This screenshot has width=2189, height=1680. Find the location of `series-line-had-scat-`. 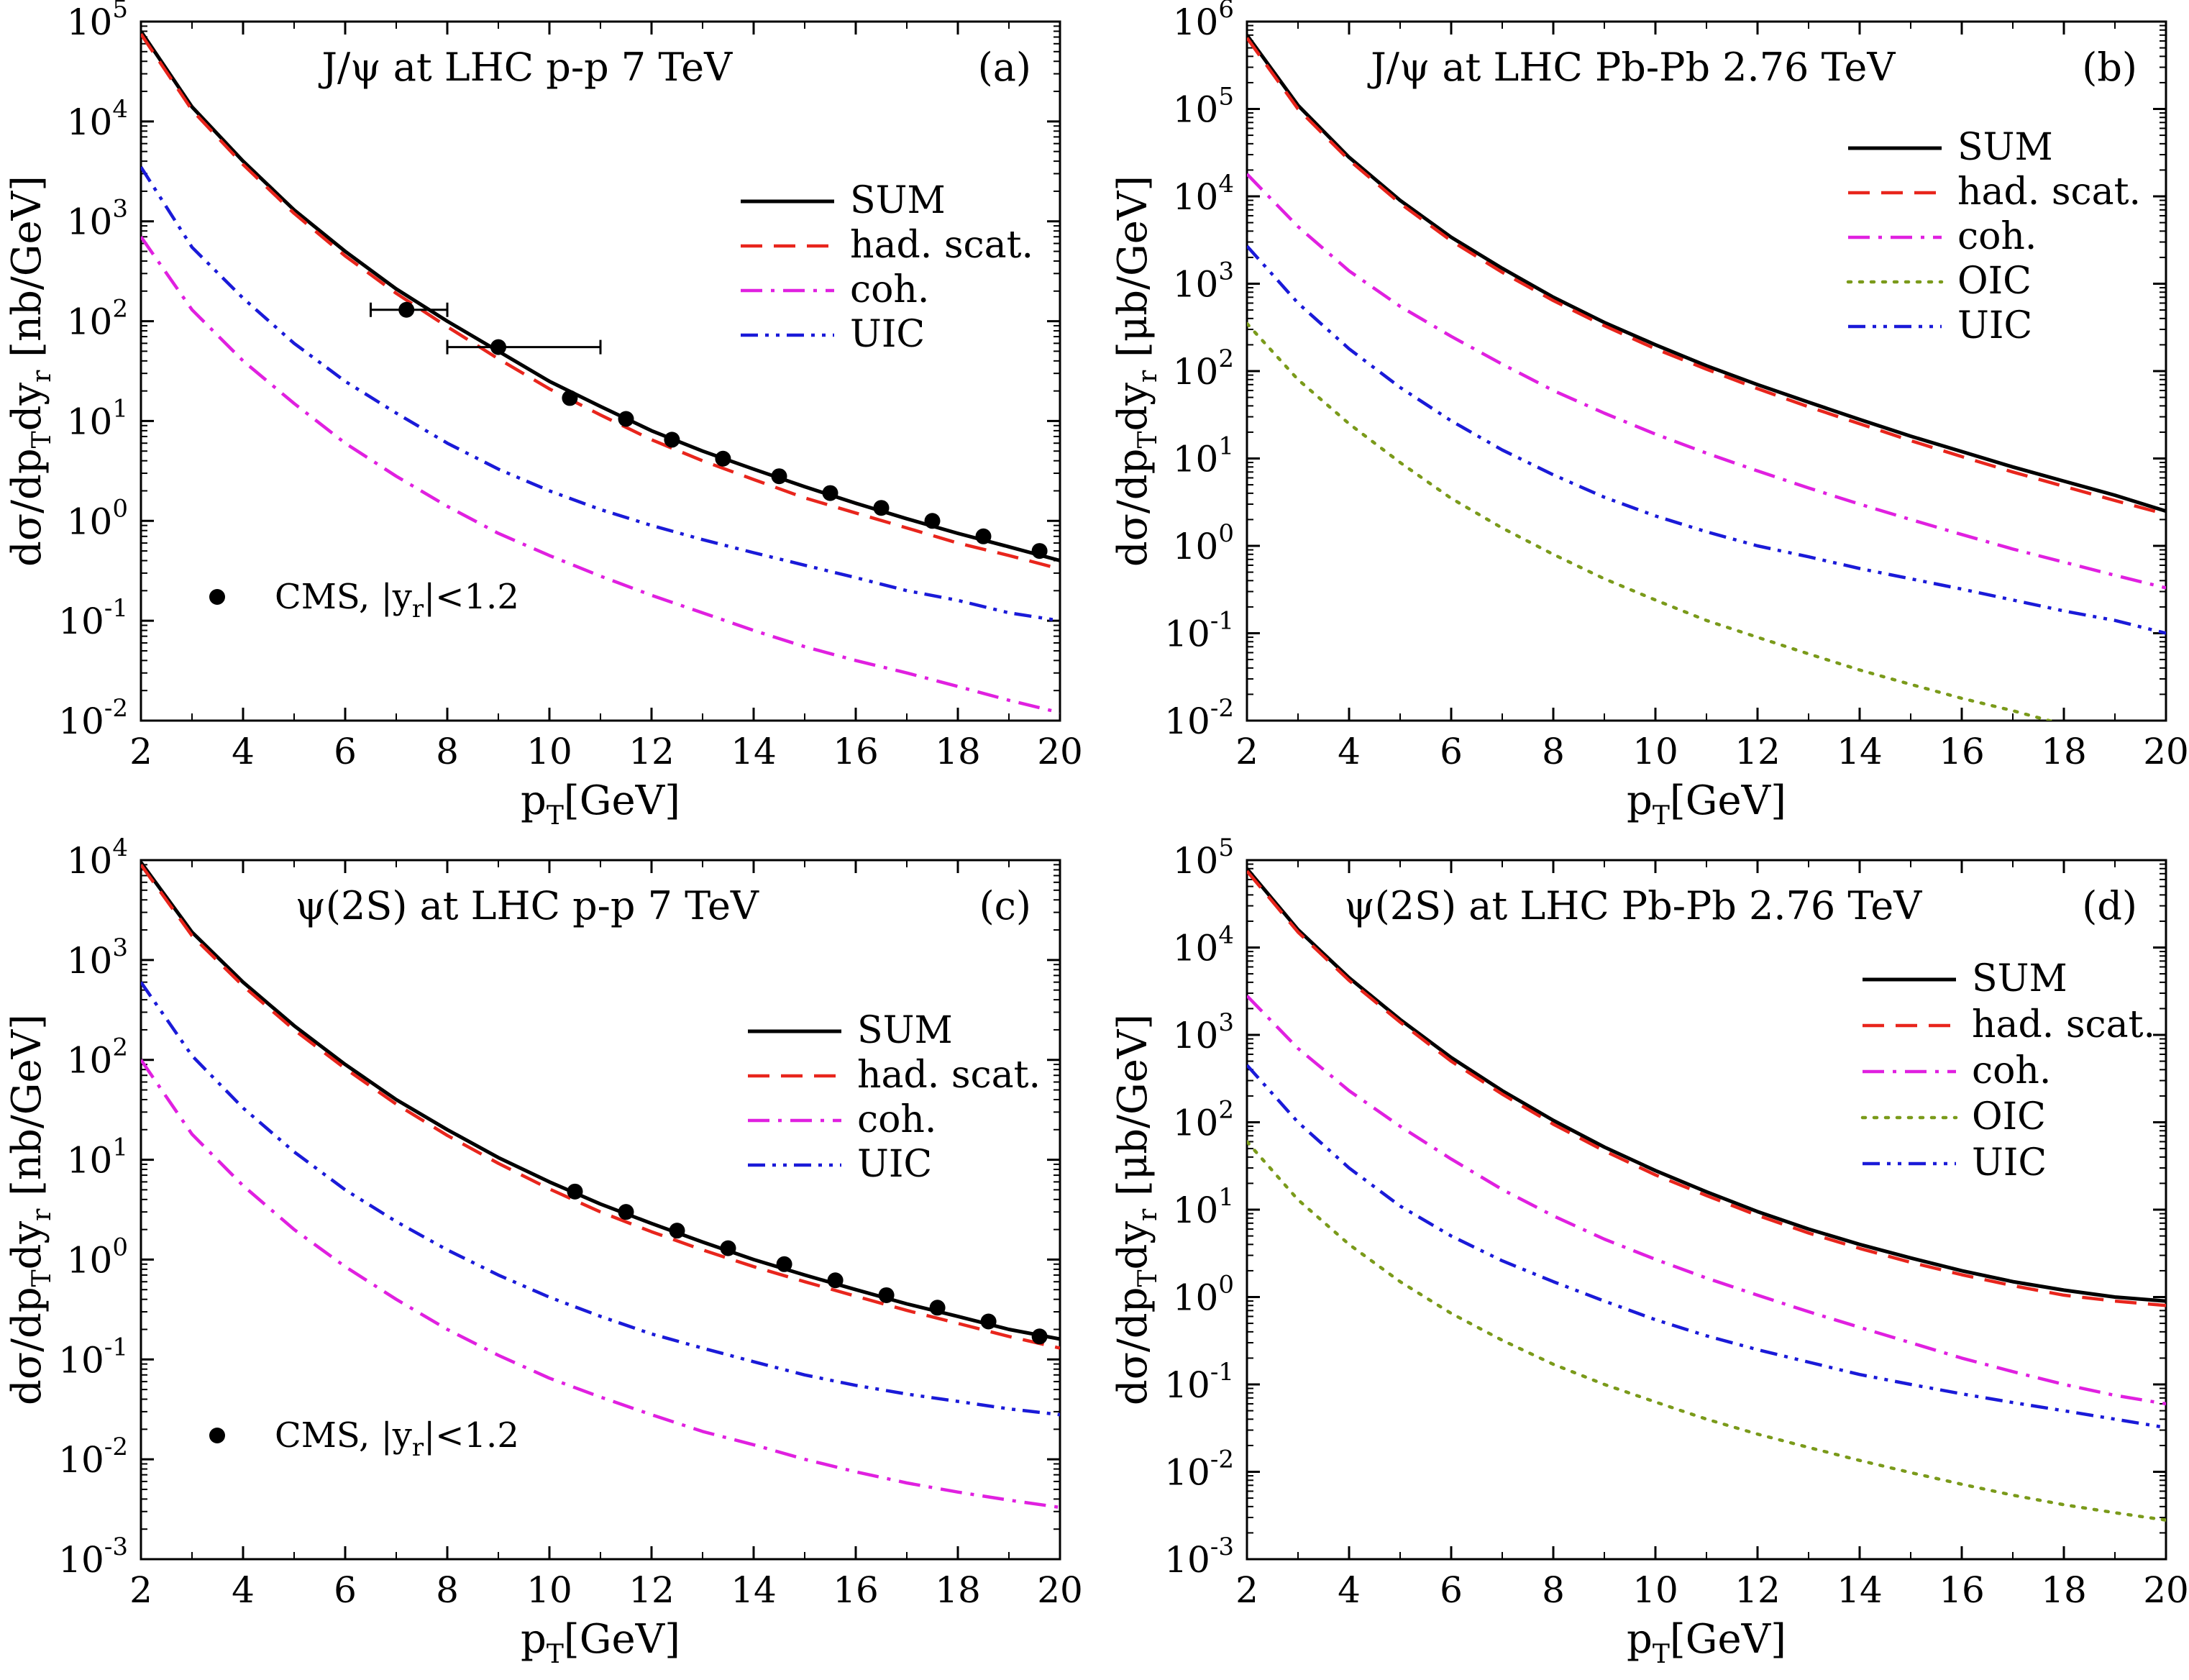

series-line-had-scat- is located at coordinates (1707, 276).